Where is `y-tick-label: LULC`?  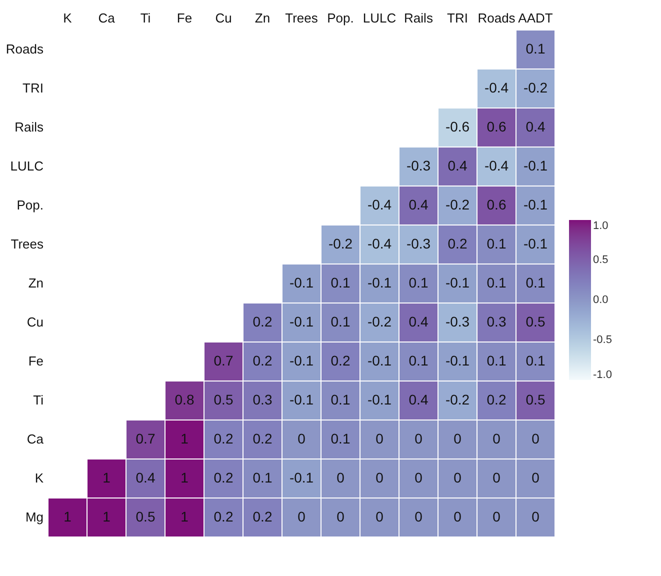 y-tick-label: LULC is located at coordinates (27, 166).